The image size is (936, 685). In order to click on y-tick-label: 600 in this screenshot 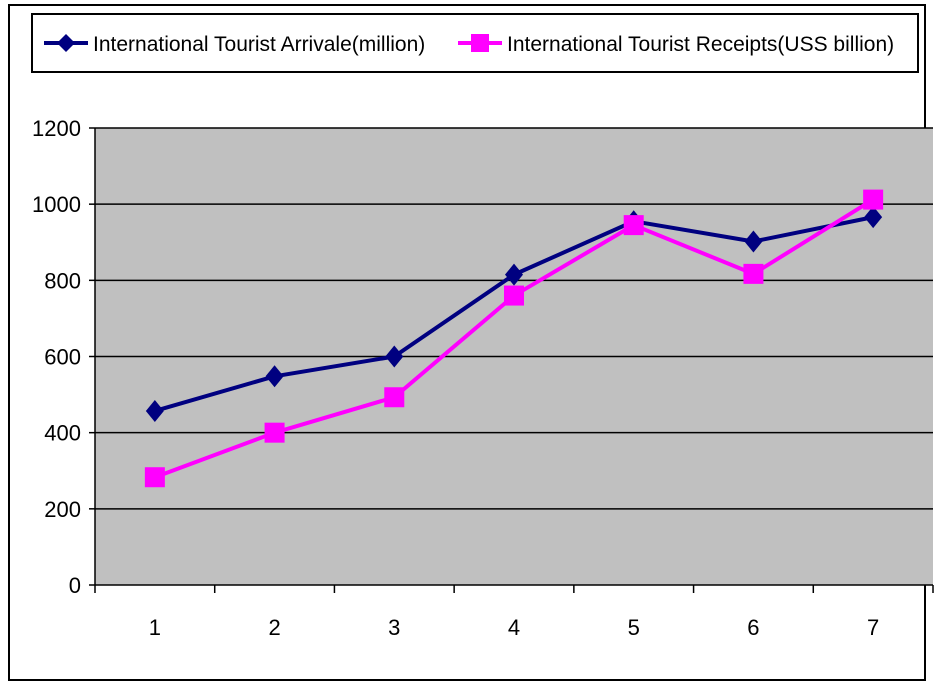, I will do `click(62, 357)`.